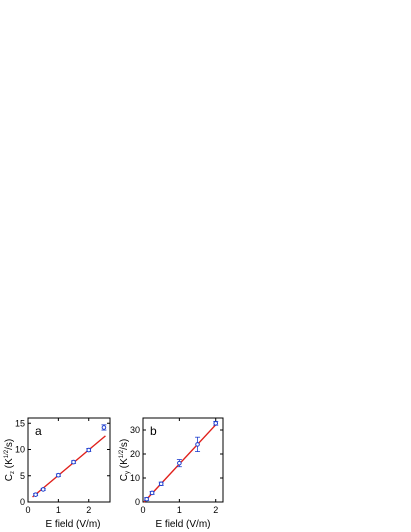 The image size is (411, 532). I want to click on panel-label-a: a, so click(38, 431).